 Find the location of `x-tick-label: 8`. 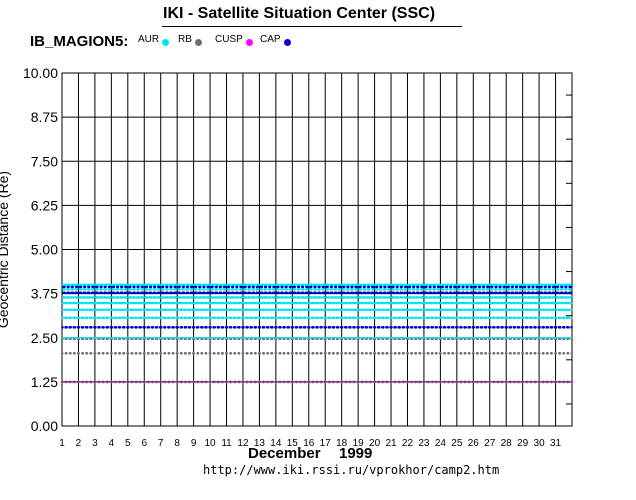

x-tick-label: 8 is located at coordinates (177, 443).